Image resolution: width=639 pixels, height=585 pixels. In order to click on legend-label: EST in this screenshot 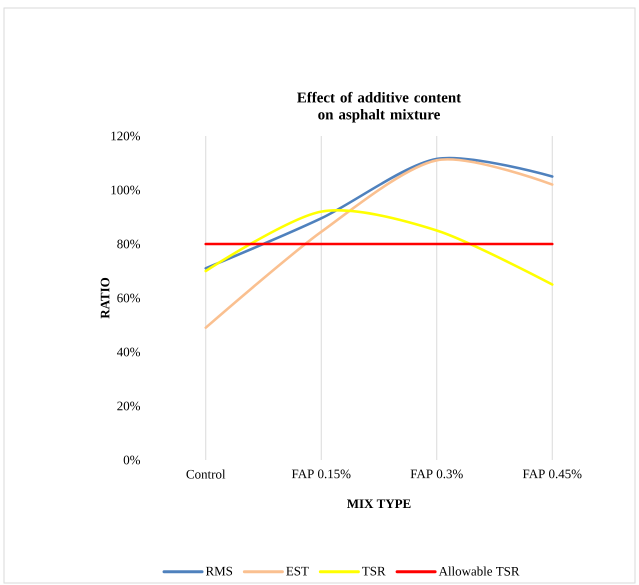, I will do `click(297, 571)`.